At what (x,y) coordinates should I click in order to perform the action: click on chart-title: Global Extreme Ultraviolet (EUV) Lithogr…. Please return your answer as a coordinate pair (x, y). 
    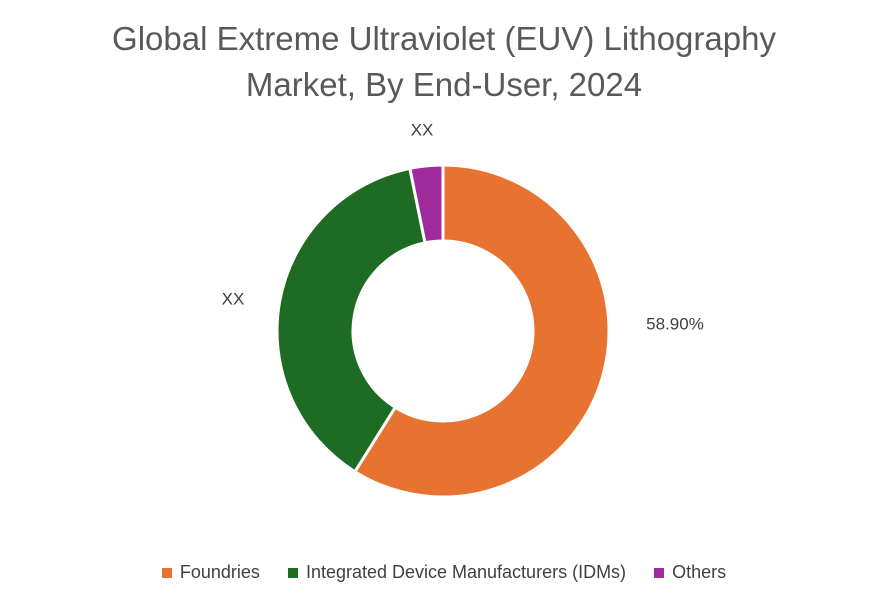
    Looking at the image, I should click on (444, 61).